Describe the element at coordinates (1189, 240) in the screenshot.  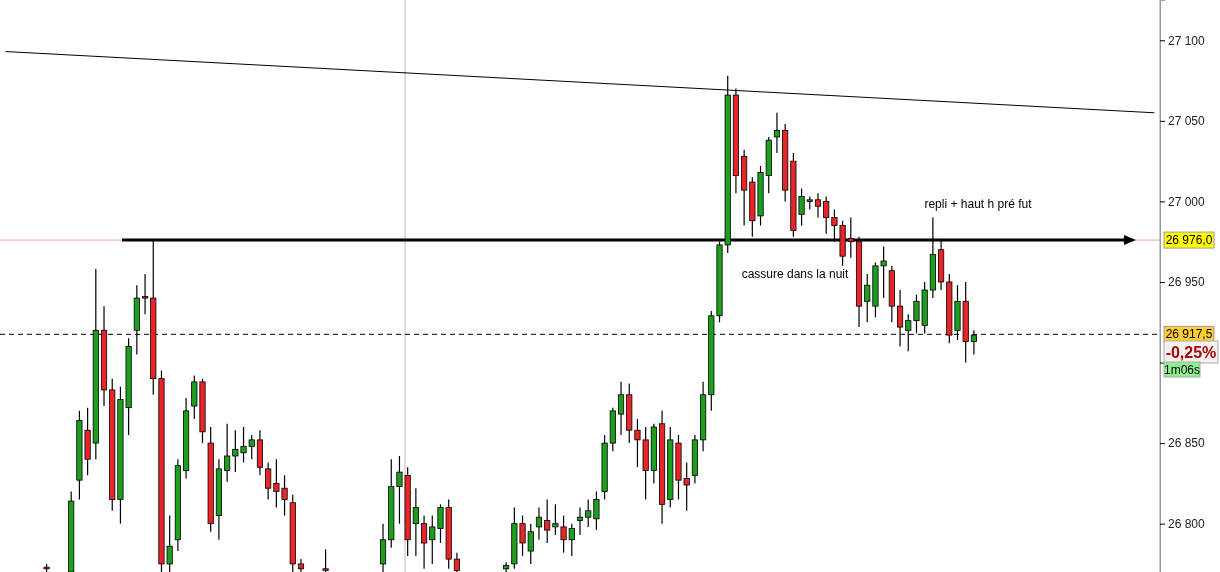
I see `ref-line-label: 26 976,0` at that location.